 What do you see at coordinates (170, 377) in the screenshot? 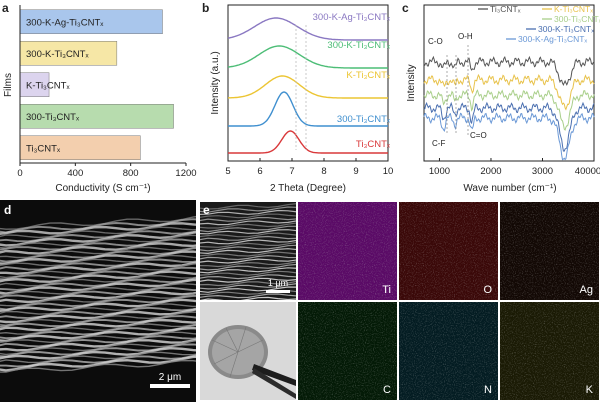
I see `scale-bar-label-d: 2 μm` at bounding box center [170, 377].